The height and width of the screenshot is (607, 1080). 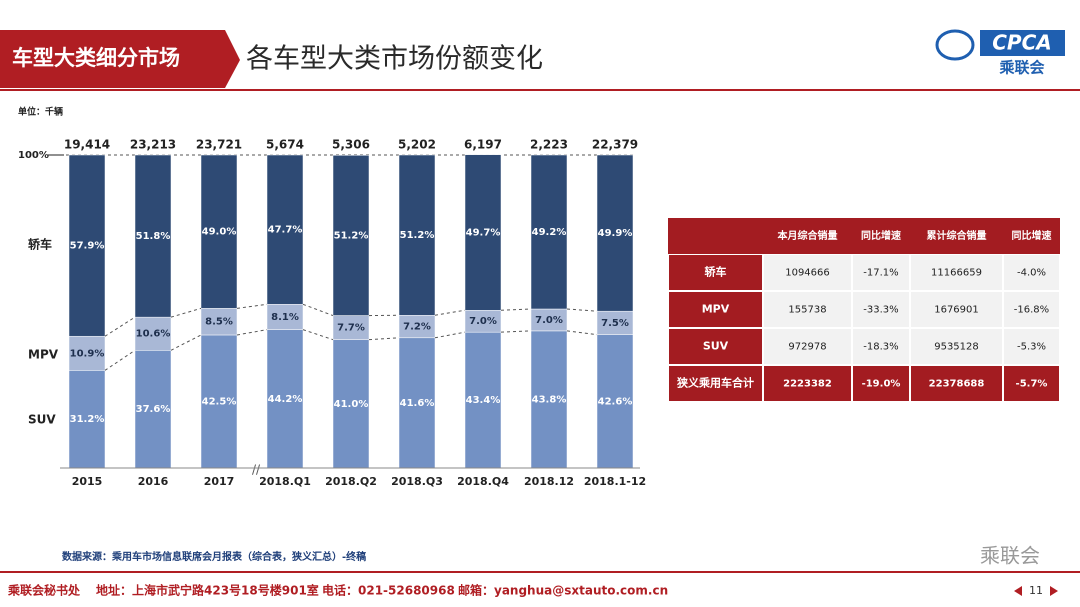 What do you see at coordinates (96, 58) in the screenshot?
I see `section-title: 车型大类细分市场` at bounding box center [96, 58].